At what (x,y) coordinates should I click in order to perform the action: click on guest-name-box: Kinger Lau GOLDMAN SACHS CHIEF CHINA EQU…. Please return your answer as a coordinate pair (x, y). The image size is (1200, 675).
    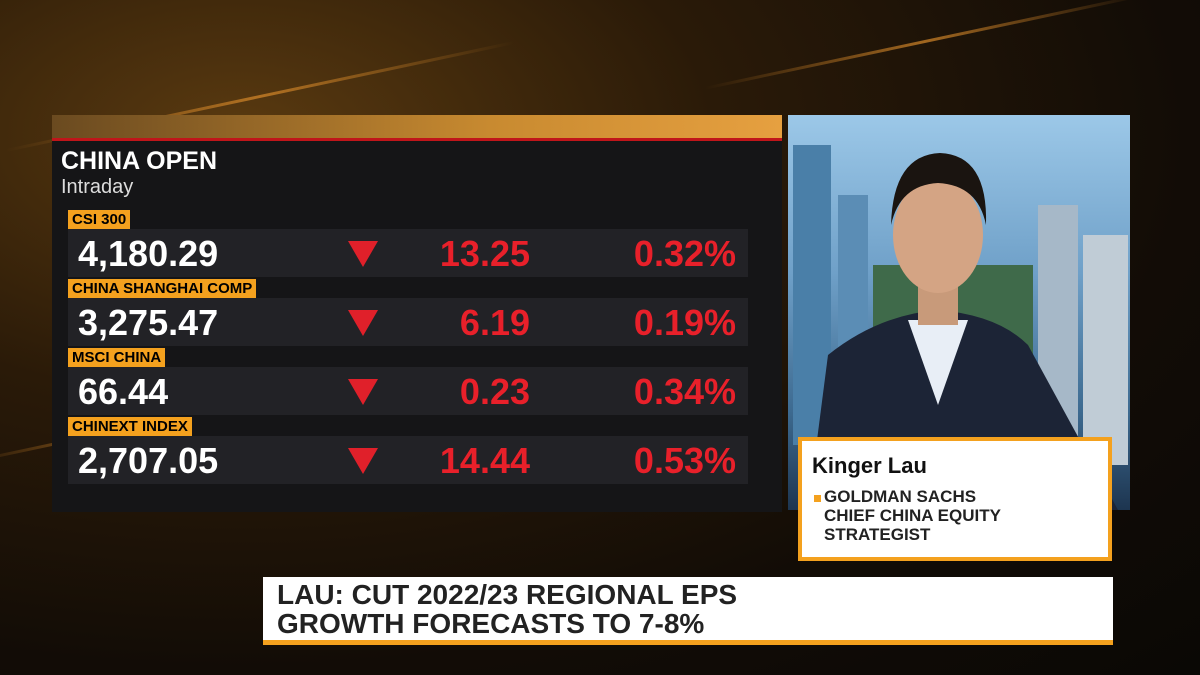
    Looking at the image, I should click on (955, 499).